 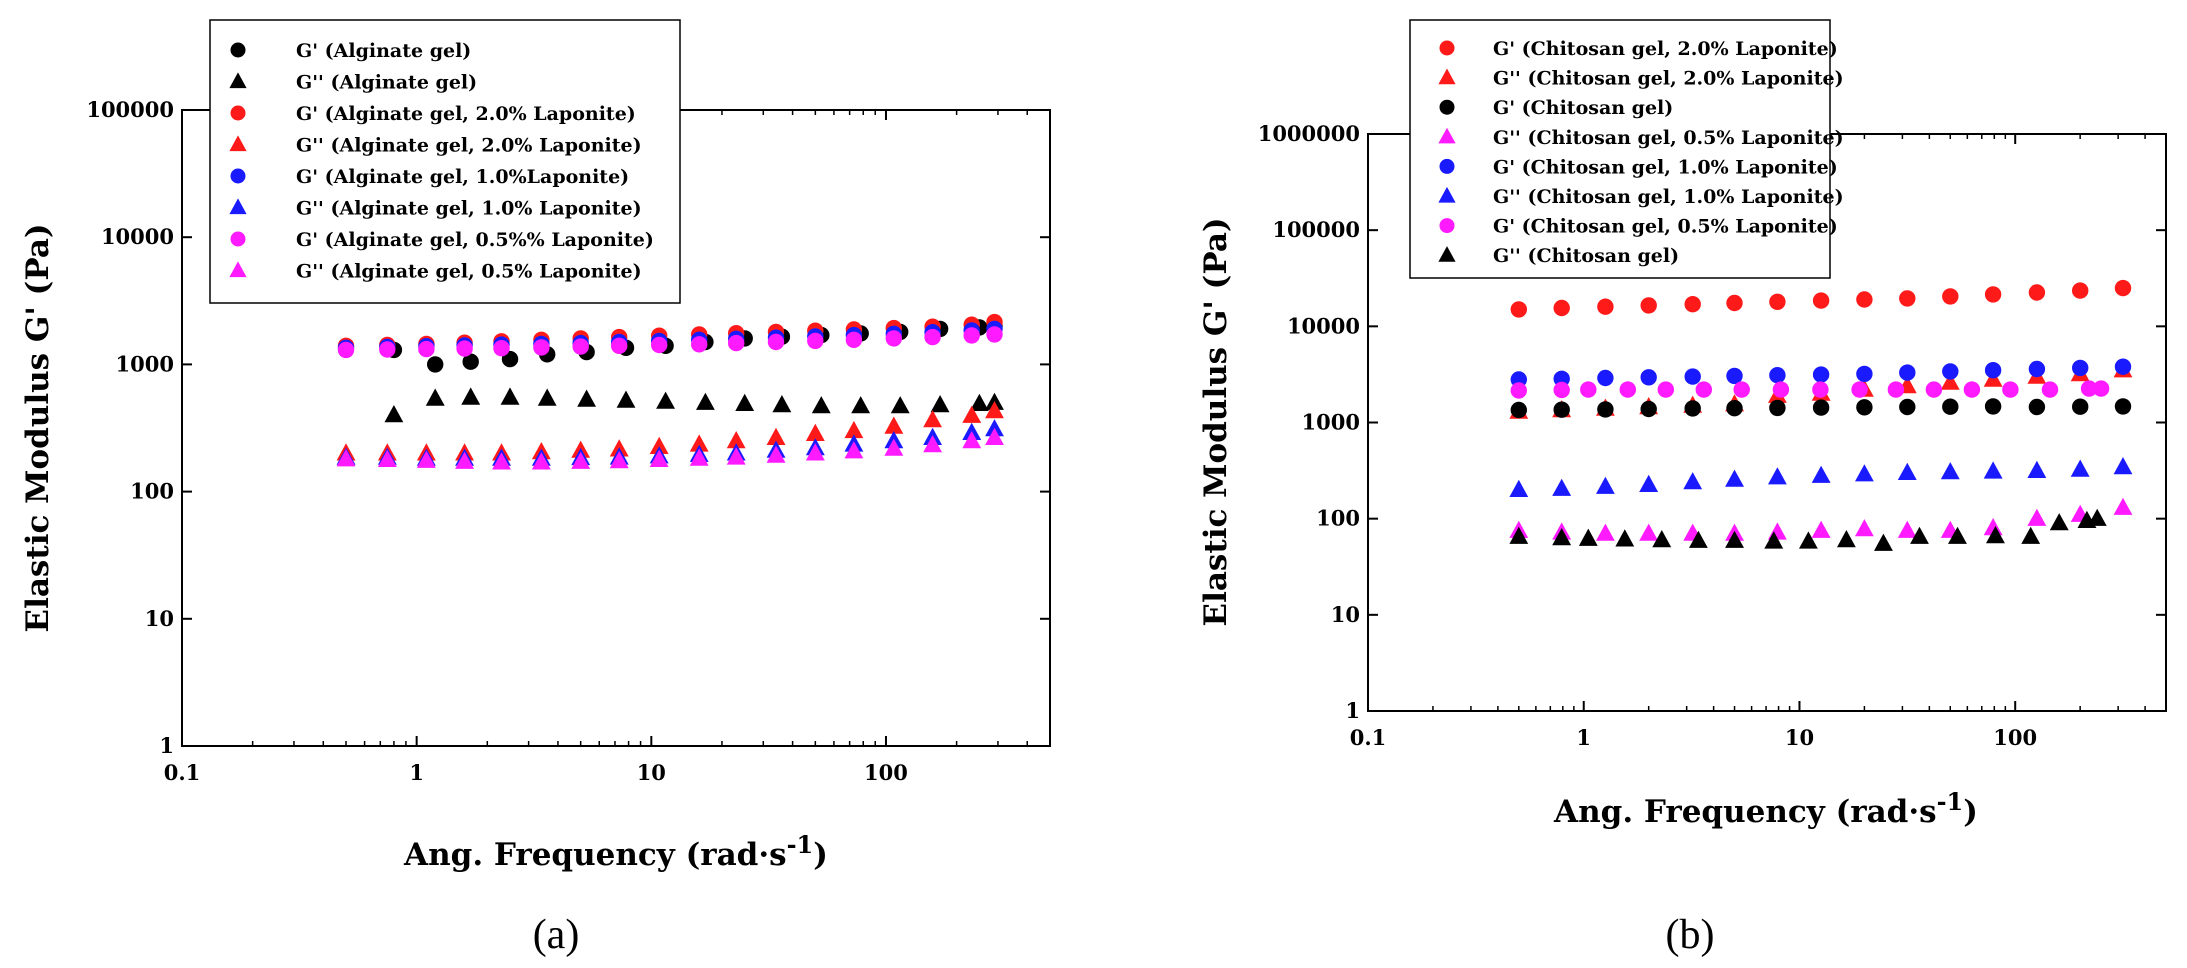 What do you see at coordinates (1668, 197) in the screenshot?
I see `legend-entry: G'' (Chitosan gel, 1.0% Laponite)` at bounding box center [1668, 197].